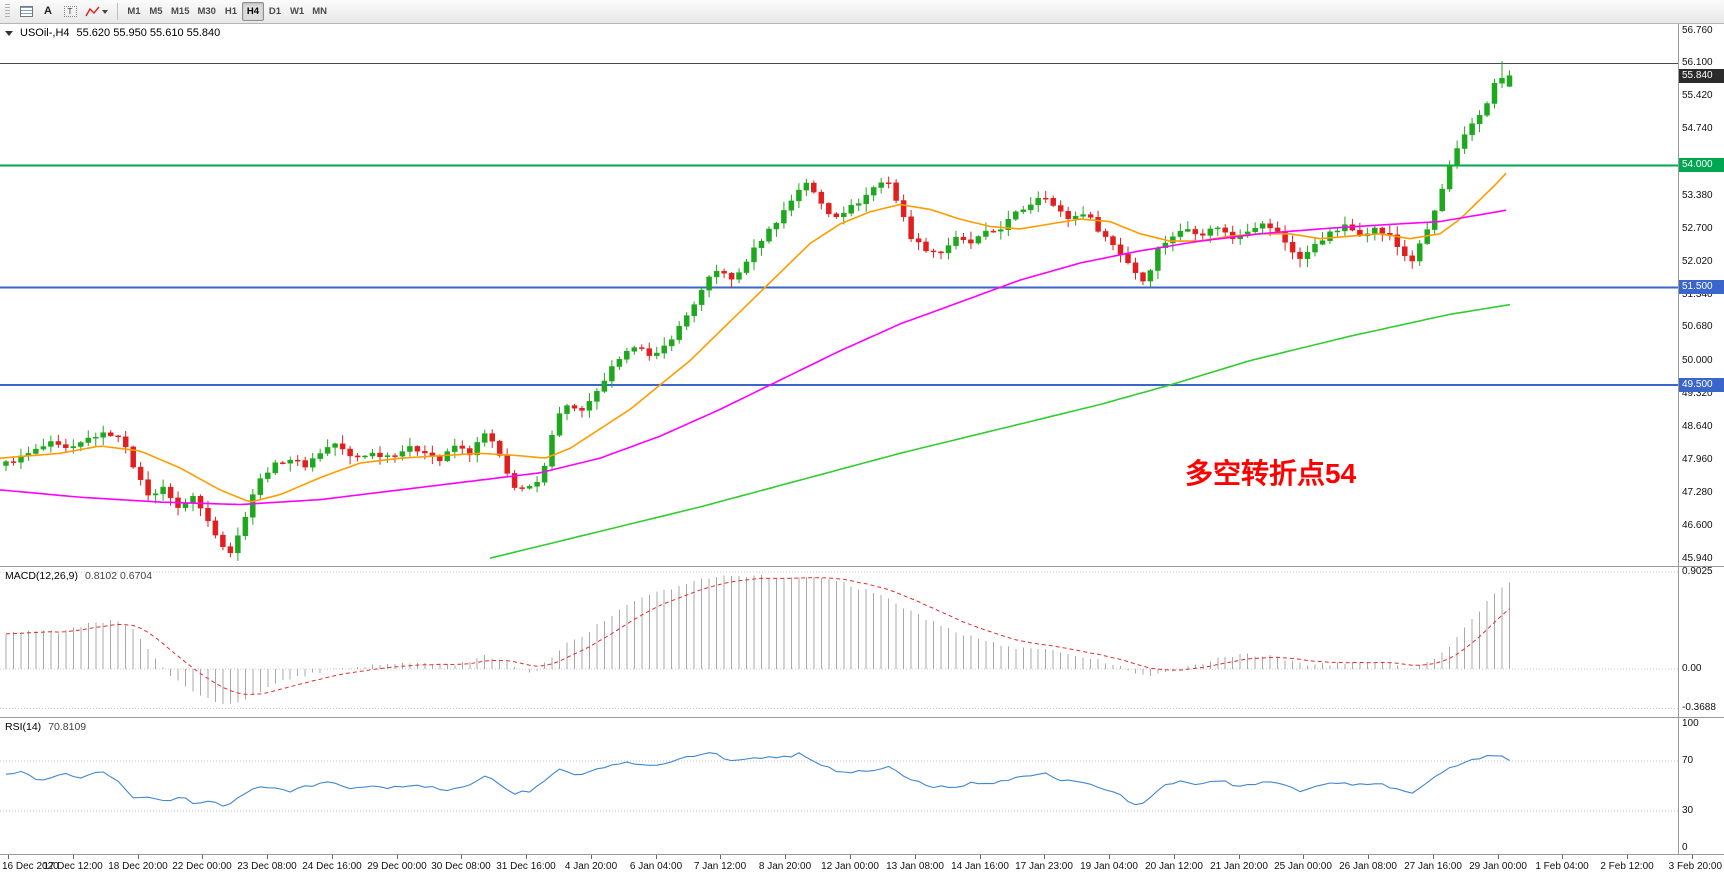 The image size is (1724, 893). I want to click on price-tick-label: 54.740, so click(1697, 129).